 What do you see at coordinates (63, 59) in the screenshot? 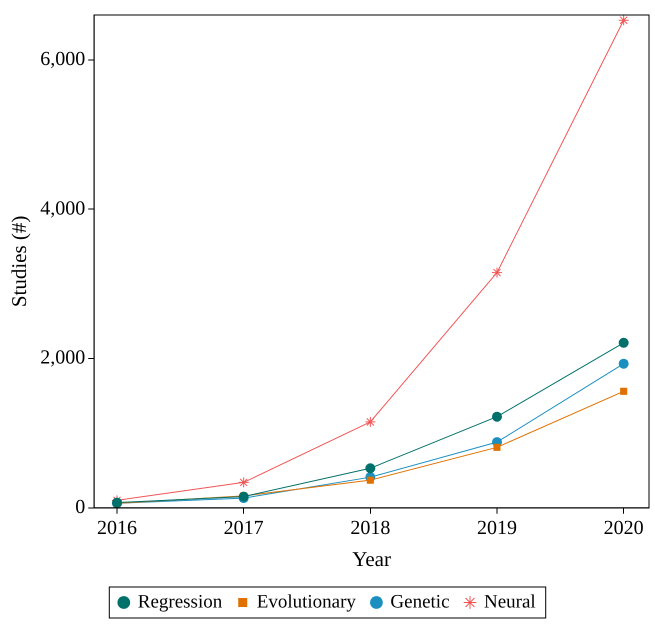
I see `y-tick-label: 6,000` at bounding box center [63, 59].